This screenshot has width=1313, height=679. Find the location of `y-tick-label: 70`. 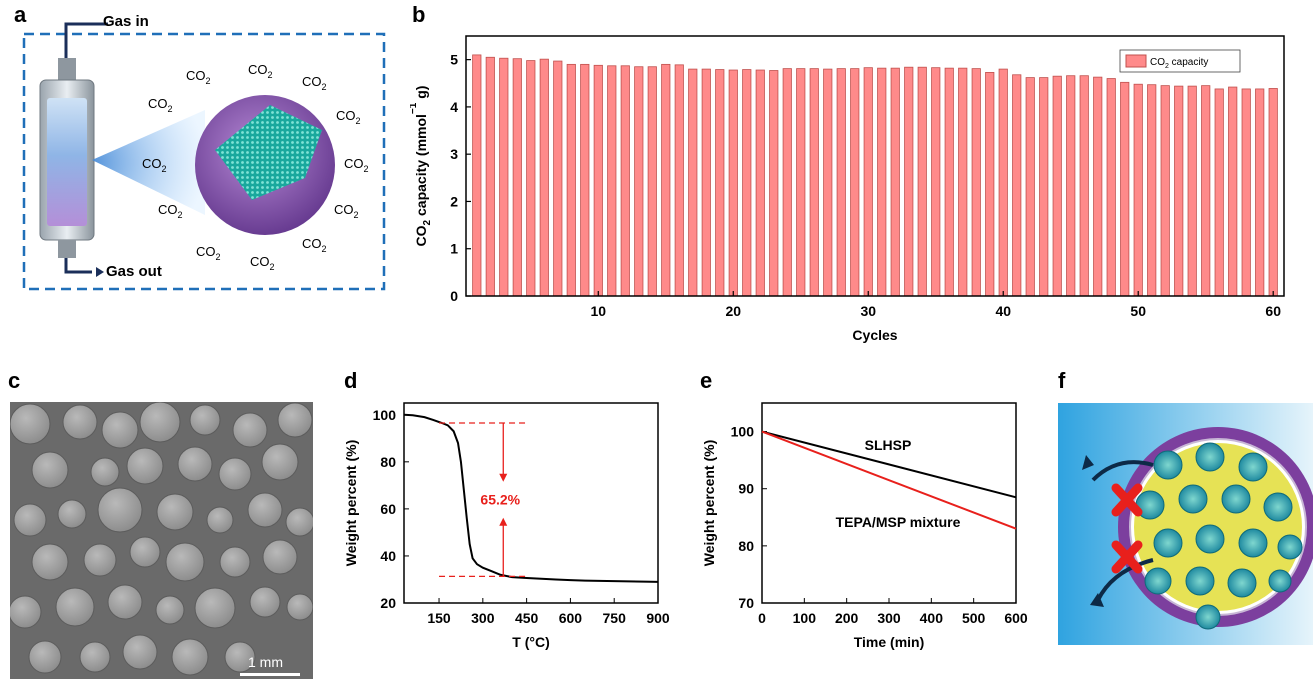

y-tick-label: 70 is located at coordinates (746, 603).